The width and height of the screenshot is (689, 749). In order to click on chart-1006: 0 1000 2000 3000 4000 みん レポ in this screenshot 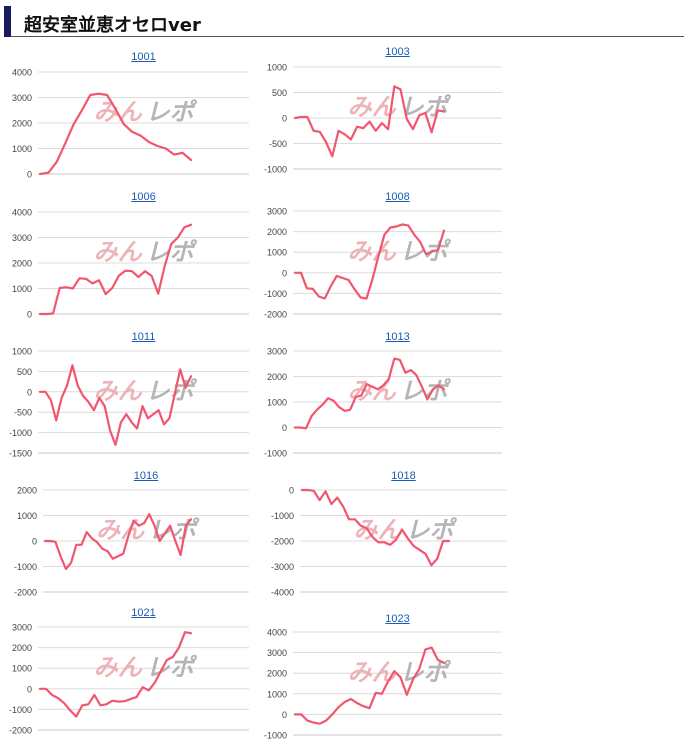, I will do `click(130, 264)`.